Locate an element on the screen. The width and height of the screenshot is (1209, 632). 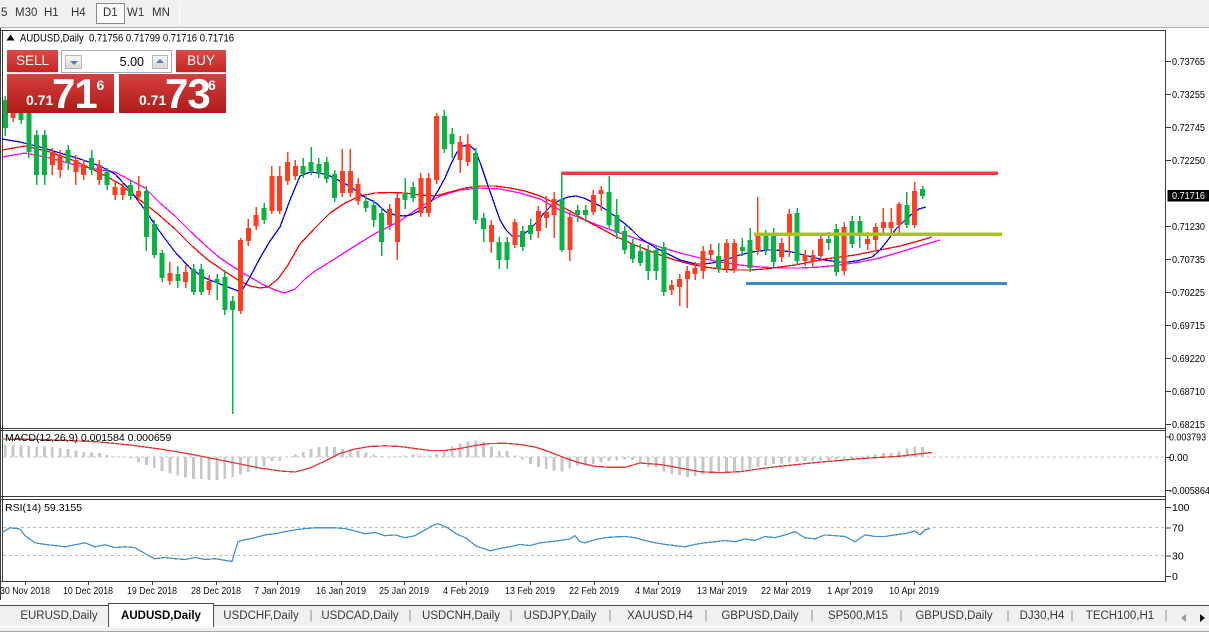
svg-text: 0.69715 is located at coordinates (1188, 326).